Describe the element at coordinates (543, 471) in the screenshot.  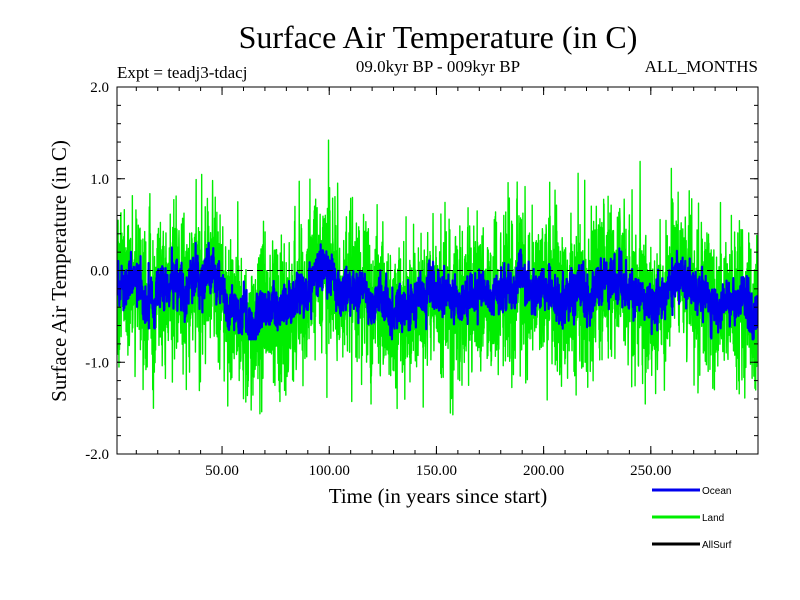
I see `x-tick-label: 200.00` at that location.